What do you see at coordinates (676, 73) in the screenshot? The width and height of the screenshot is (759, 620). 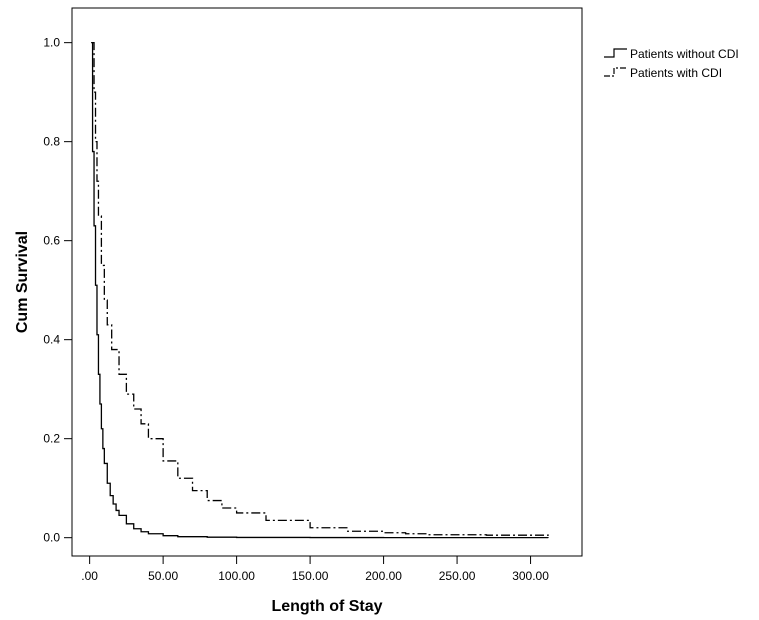 I see `legend-label: Patients with CDI` at bounding box center [676, 73].